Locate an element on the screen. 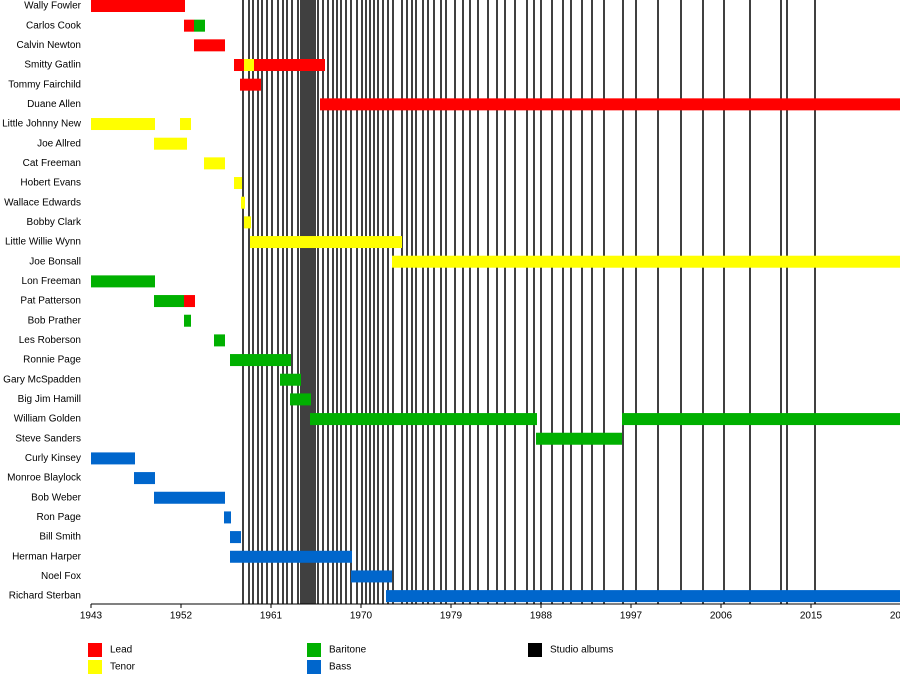 Image resolution: width=900 pixels, height=680 pixels. member-label: Curly Kinsey is located at coordinates (53, 458).